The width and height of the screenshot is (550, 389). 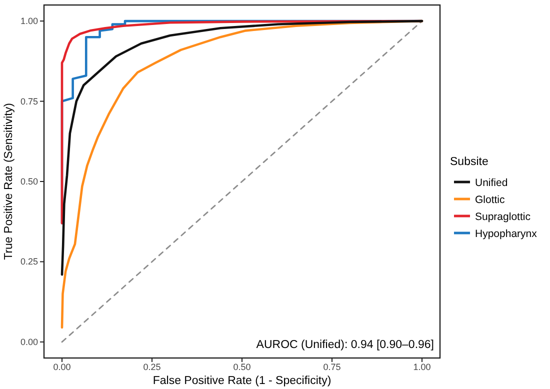 I want to click on y-tick-label: 1.00, so click(x=29, y=21).